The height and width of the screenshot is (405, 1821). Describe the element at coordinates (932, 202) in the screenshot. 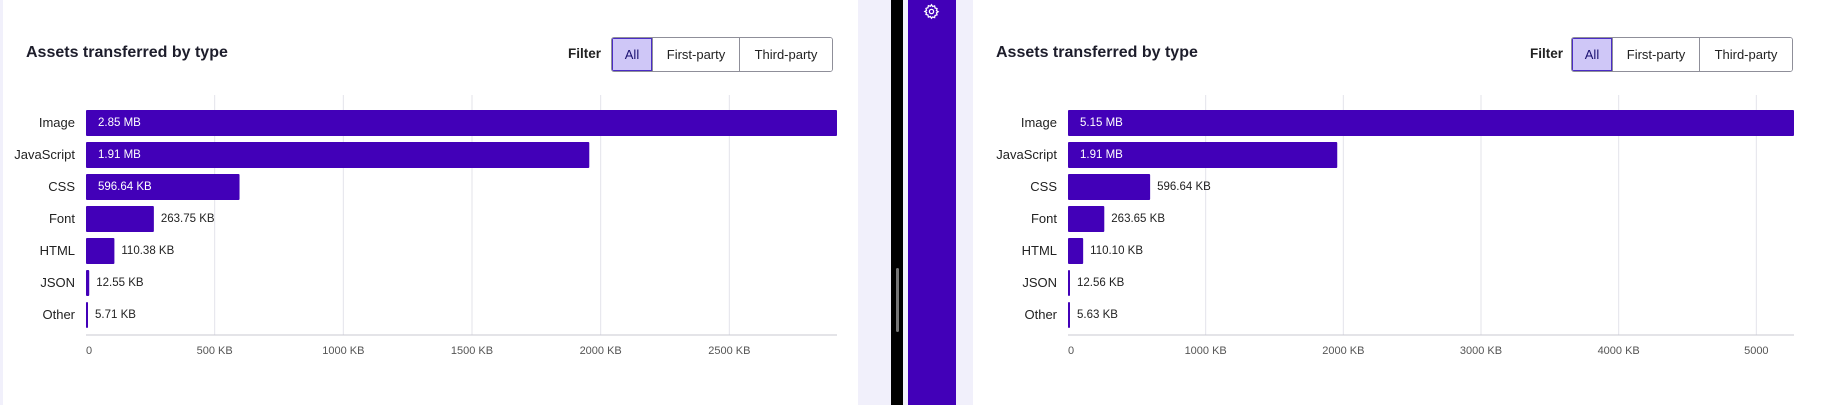

I see `sidebar` at that location.